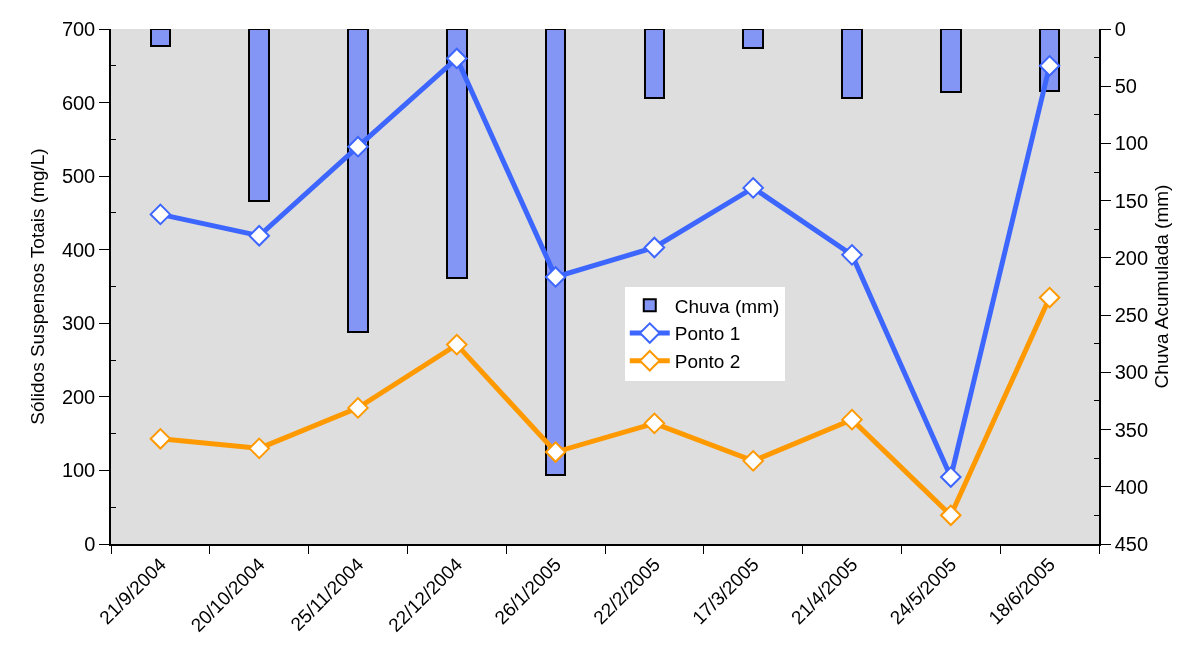 This screenshot has height=666, width=1197. I want to click on y-axis-title: Sólidos Suspensos Totais (mg/L), so click(38, 286).